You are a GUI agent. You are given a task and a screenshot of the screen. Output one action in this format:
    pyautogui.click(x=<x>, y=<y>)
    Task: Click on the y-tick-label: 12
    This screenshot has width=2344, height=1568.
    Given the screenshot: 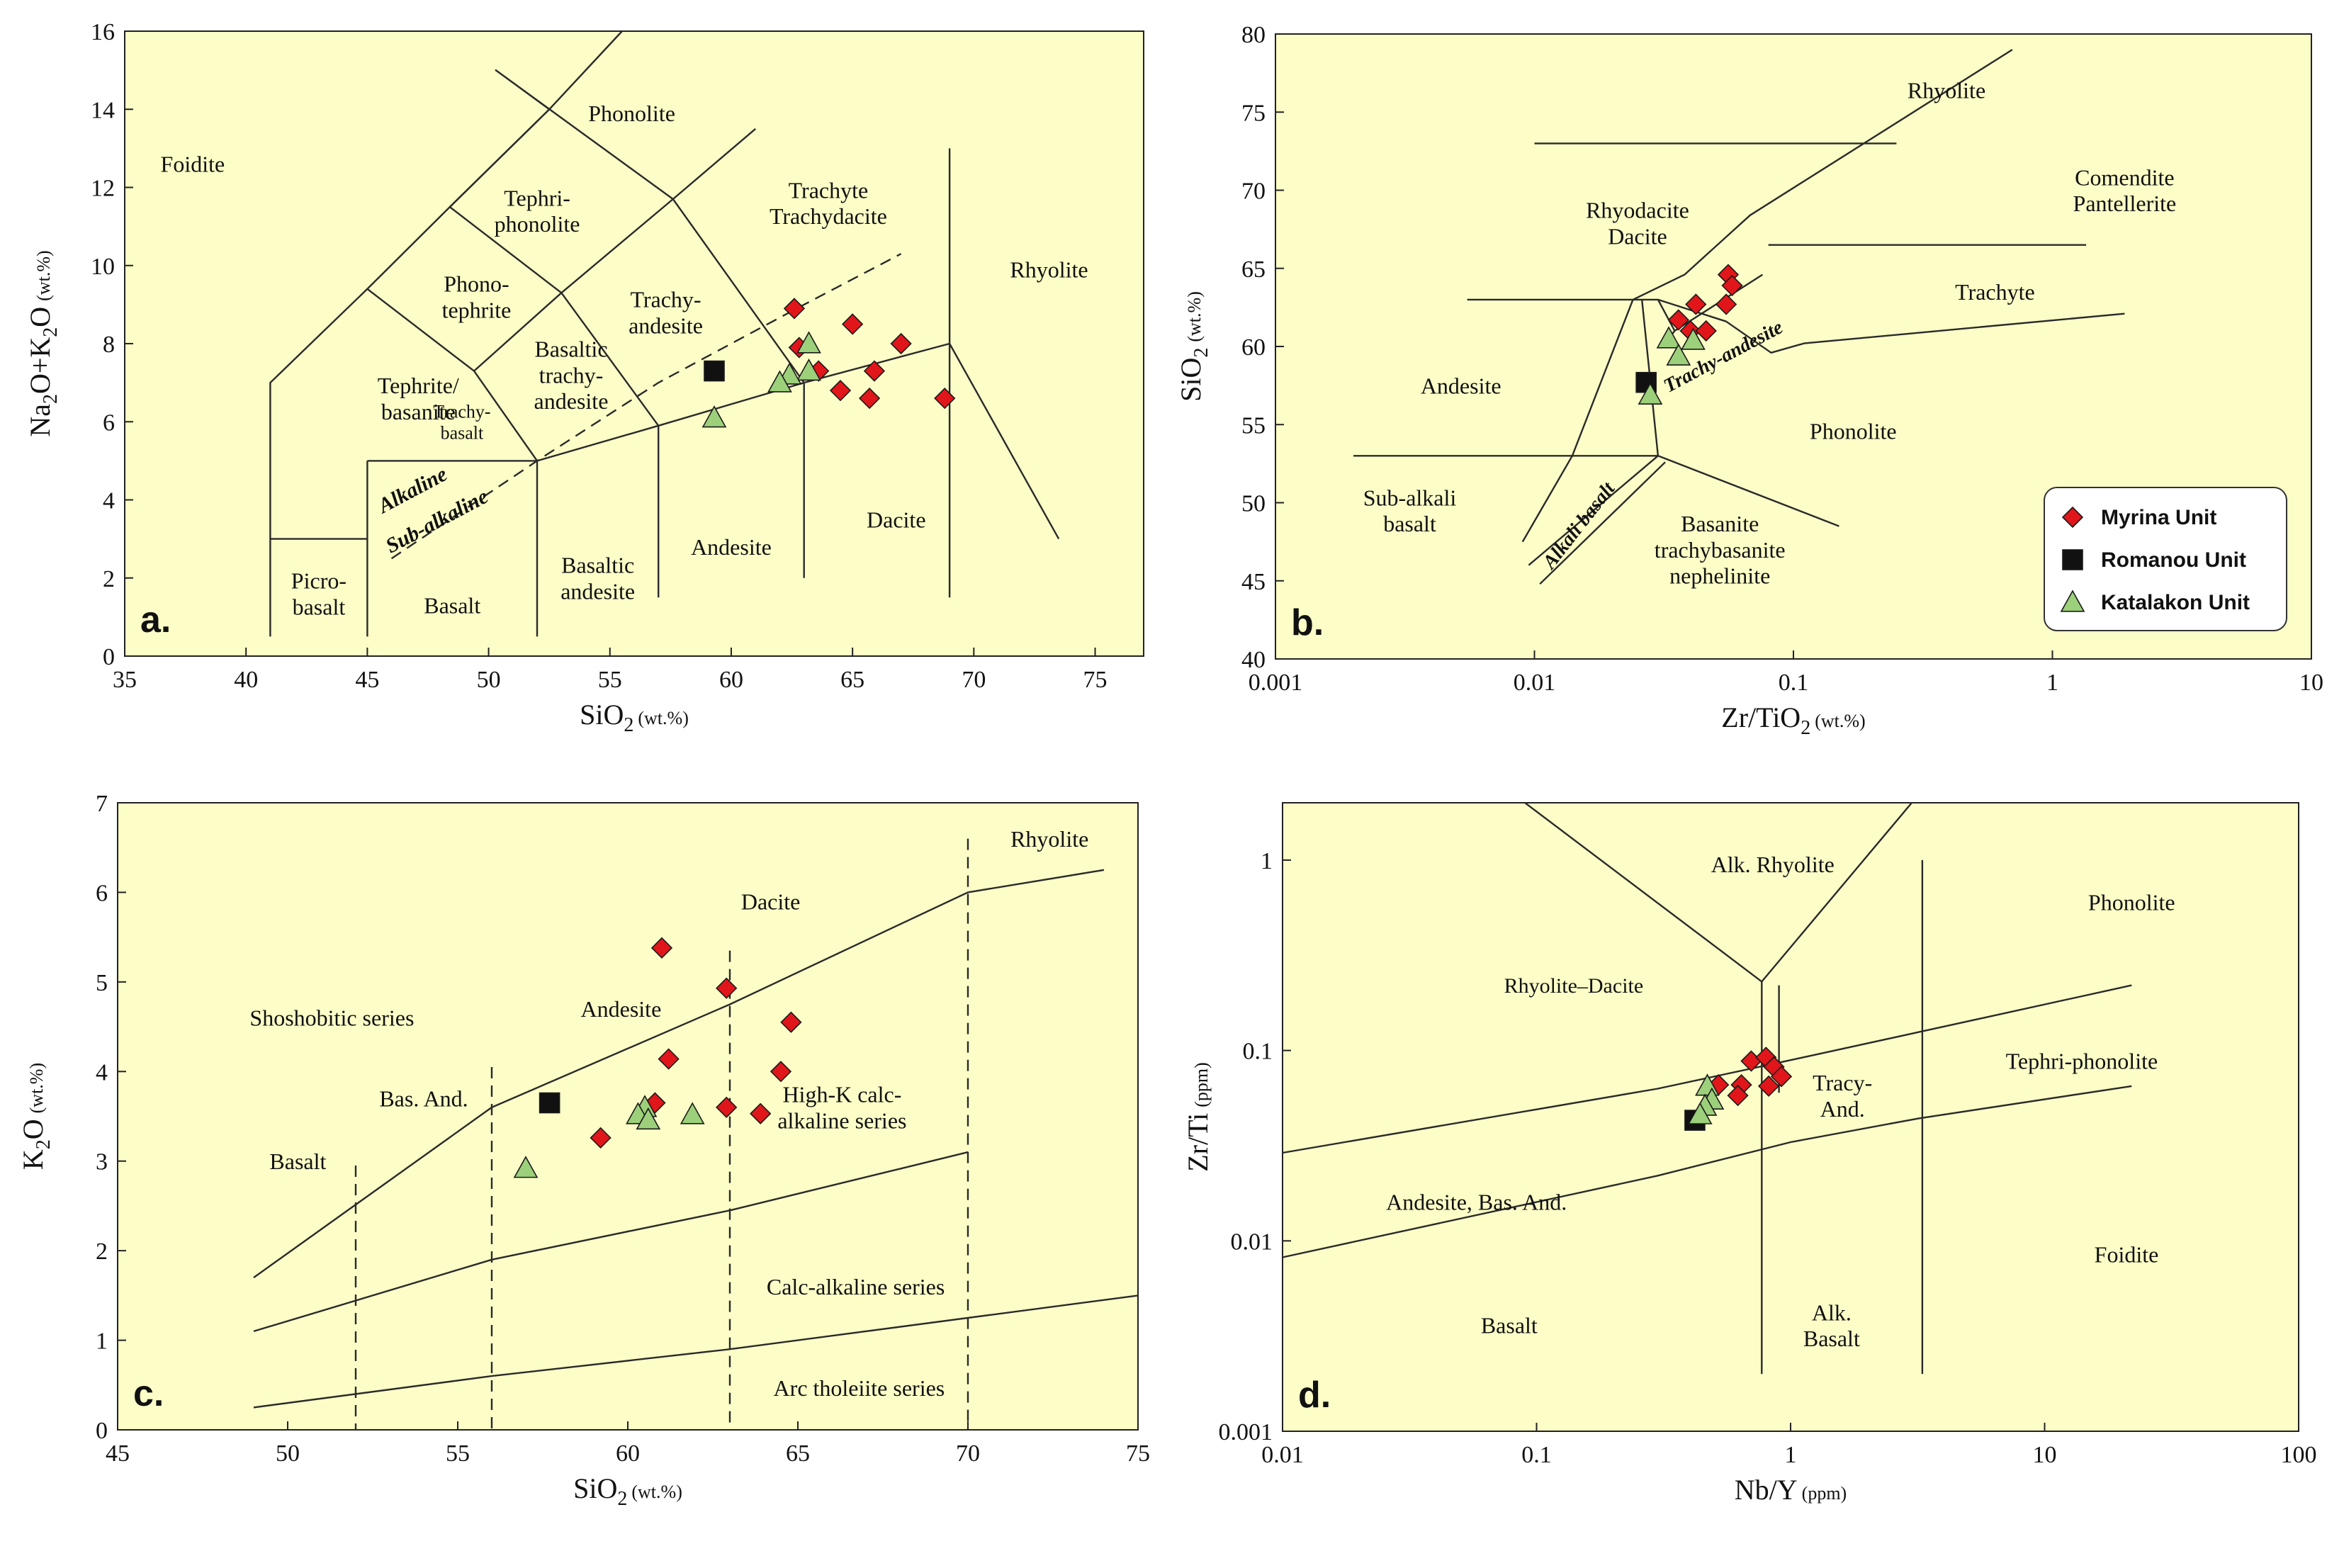 What is the action you would take?
    pyautogui.click(x=103, y=189)
    